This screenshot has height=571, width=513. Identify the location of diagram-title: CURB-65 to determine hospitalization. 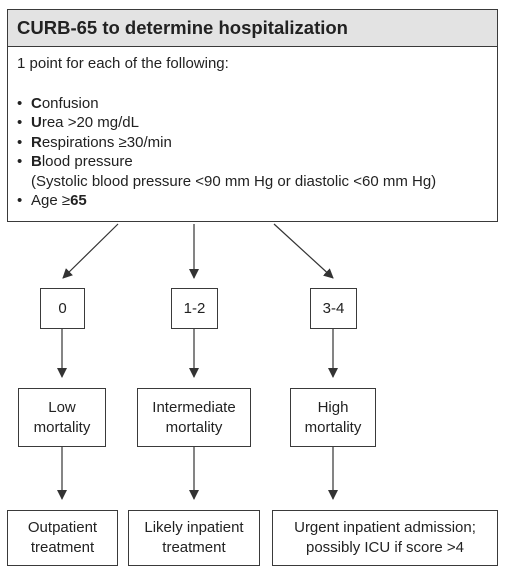
(252, 28).